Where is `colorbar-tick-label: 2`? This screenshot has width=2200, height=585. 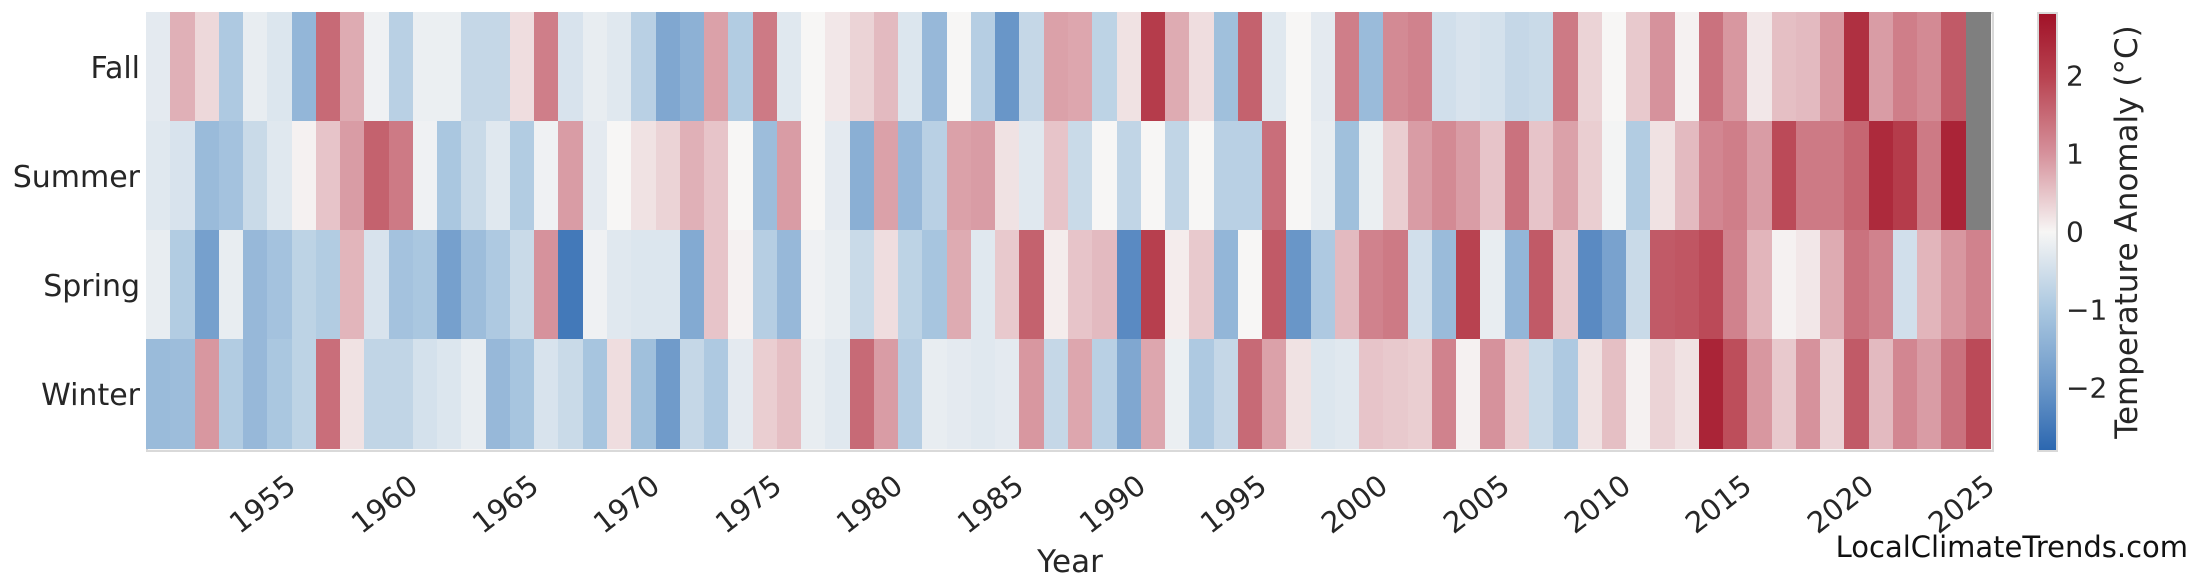
colorbar-tick-label: 2 is located at coordinates (2075, 76).